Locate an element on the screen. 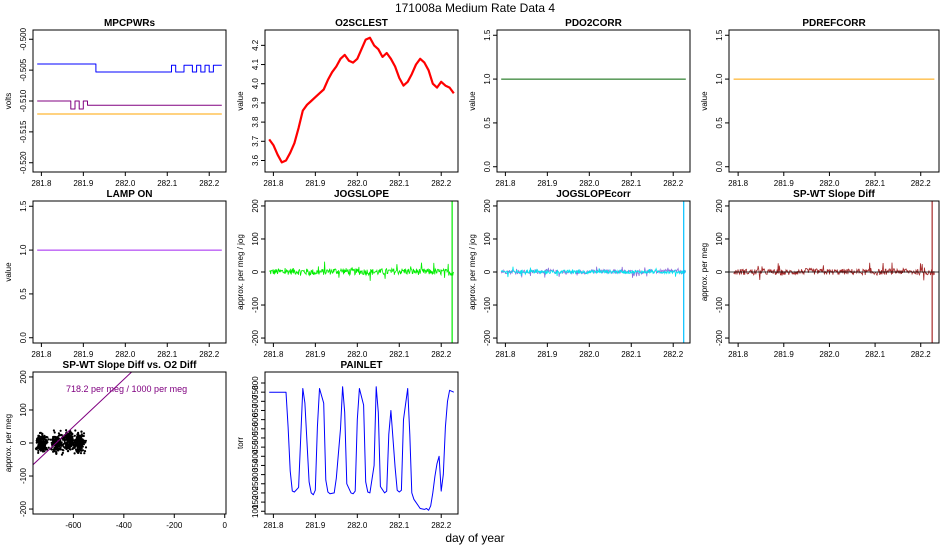 The width and height of the screenshot is (950, 550). y-tick-label: 1.0 is located at coordinates (487, 79).